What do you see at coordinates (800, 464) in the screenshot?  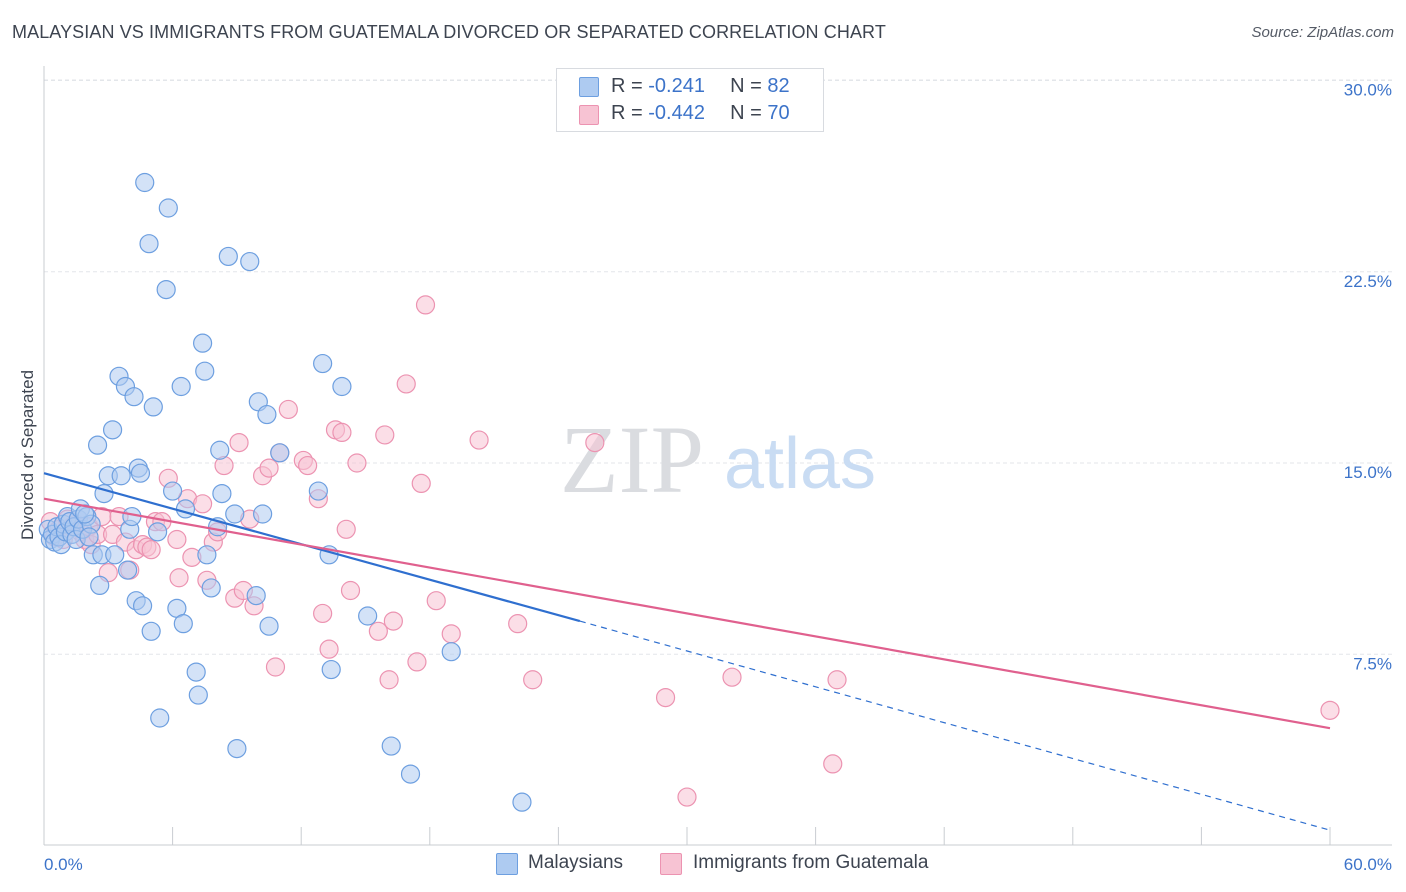 I see `watermark-atlas: atlas` at bounding box center [800, 464].